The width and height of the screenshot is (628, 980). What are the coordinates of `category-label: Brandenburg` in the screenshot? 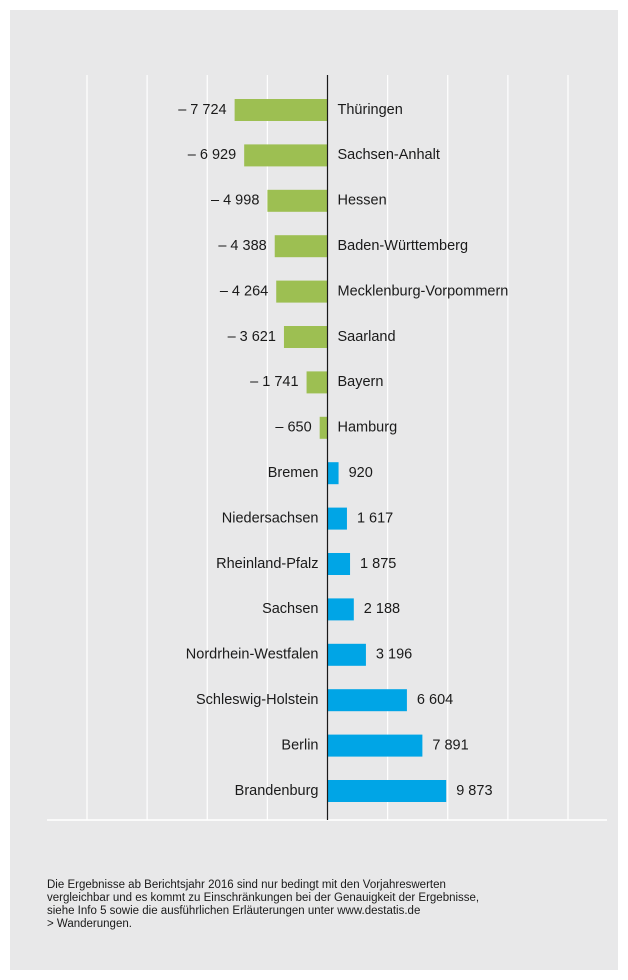 It's located at (277, 791).